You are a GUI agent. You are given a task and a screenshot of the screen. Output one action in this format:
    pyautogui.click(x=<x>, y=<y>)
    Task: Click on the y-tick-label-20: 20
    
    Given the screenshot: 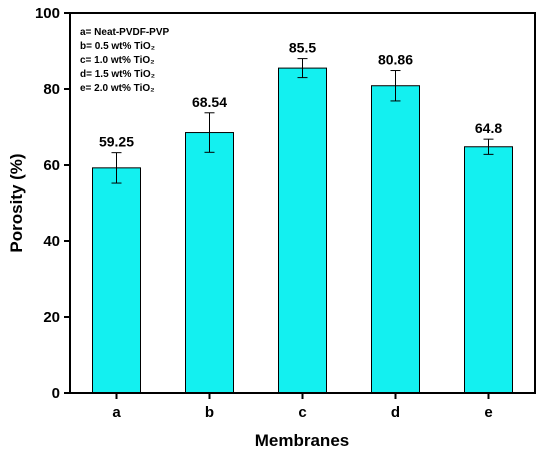 What is the action you would take?
    pyautogui.click(x=51, y=317)
    